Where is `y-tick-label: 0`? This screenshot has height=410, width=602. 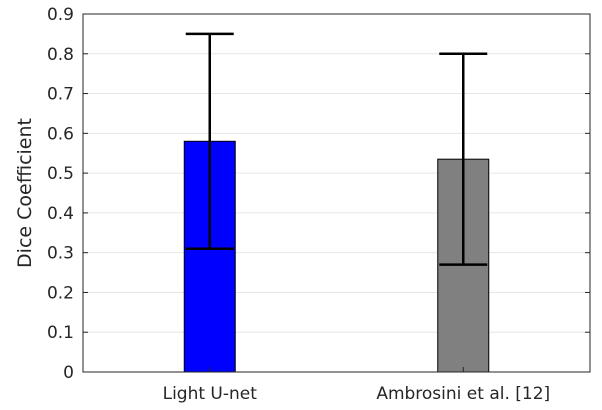 y-tick-label: 0 is located at coordinates (68, 373).